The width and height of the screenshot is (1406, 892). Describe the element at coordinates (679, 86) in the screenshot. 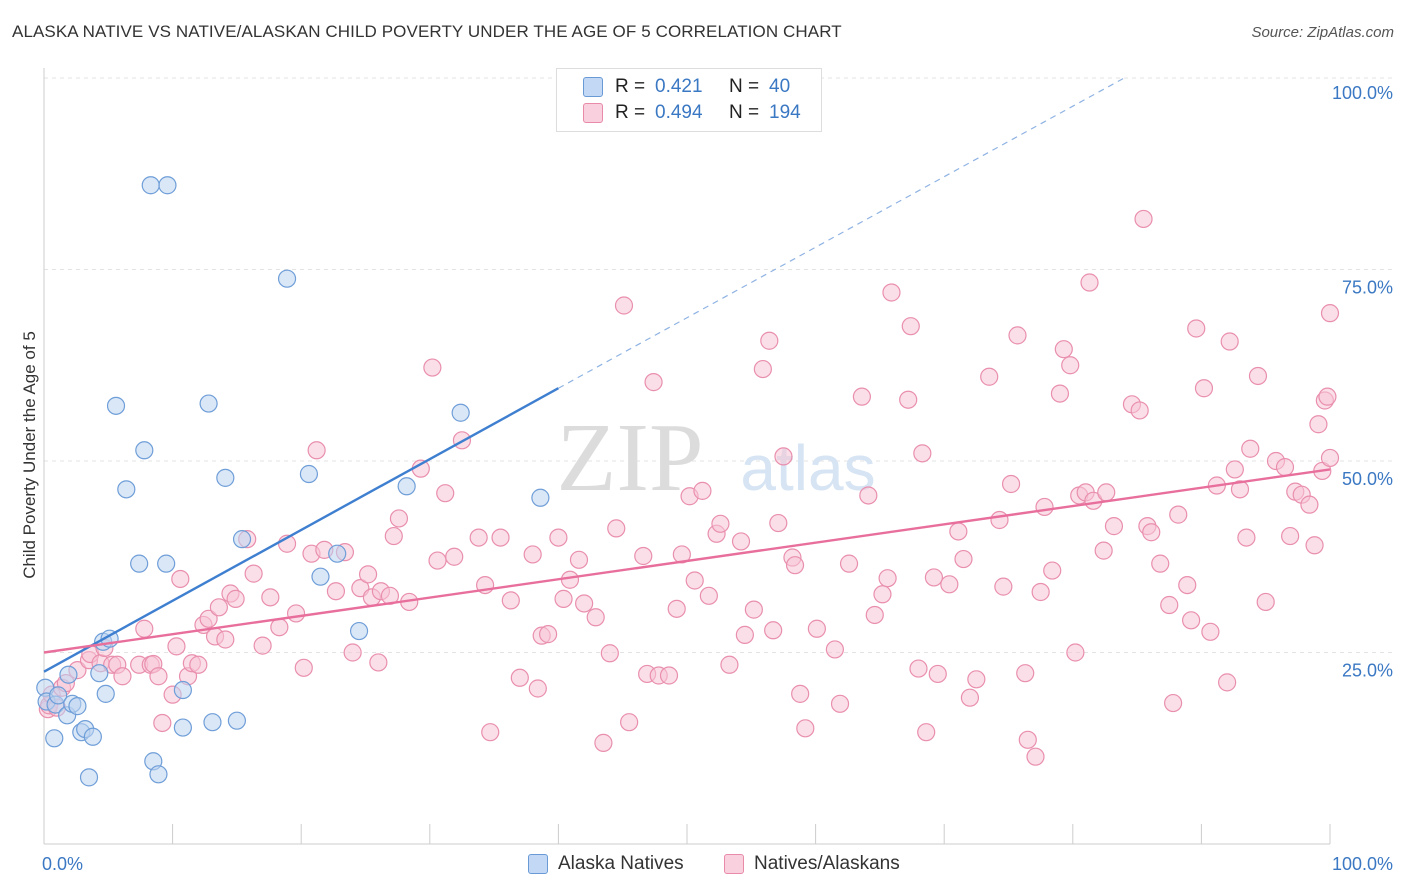

I see `legend-r-value: 0.421` at that location.